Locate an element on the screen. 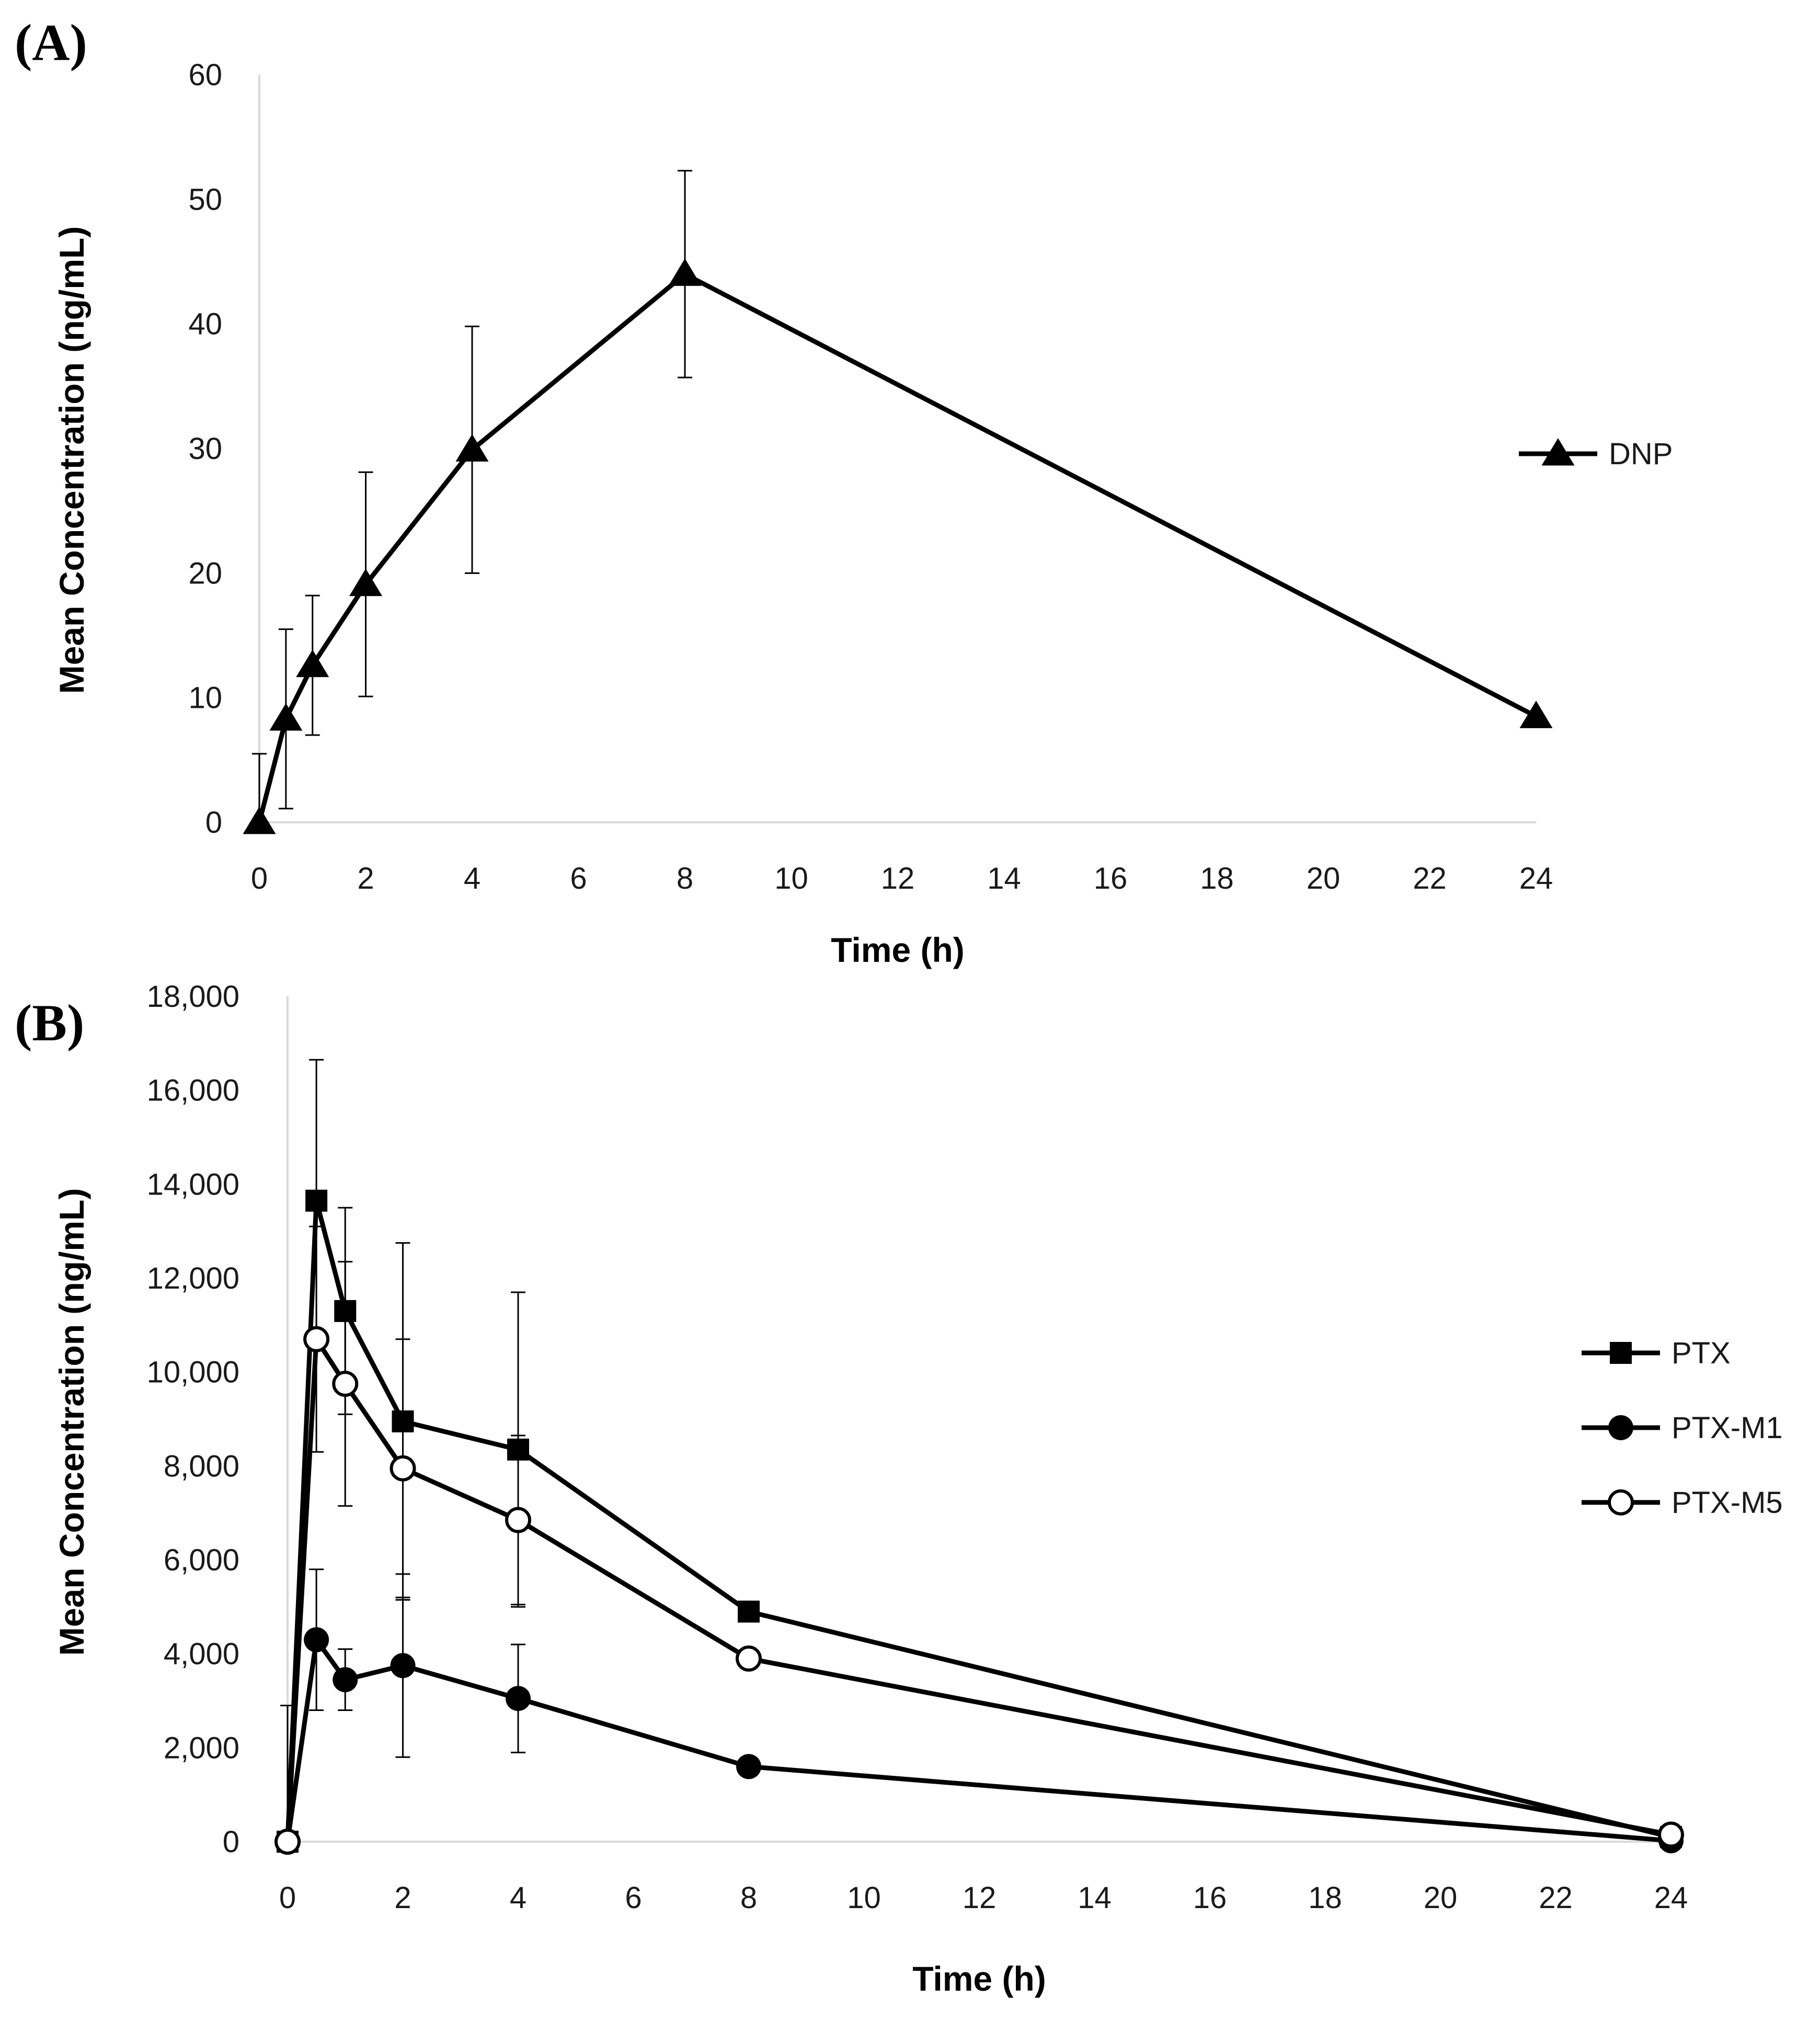 The width and height of the screenshot is (1820, 2021). legend-entry: DNP is located at coordinates (1596, 454).